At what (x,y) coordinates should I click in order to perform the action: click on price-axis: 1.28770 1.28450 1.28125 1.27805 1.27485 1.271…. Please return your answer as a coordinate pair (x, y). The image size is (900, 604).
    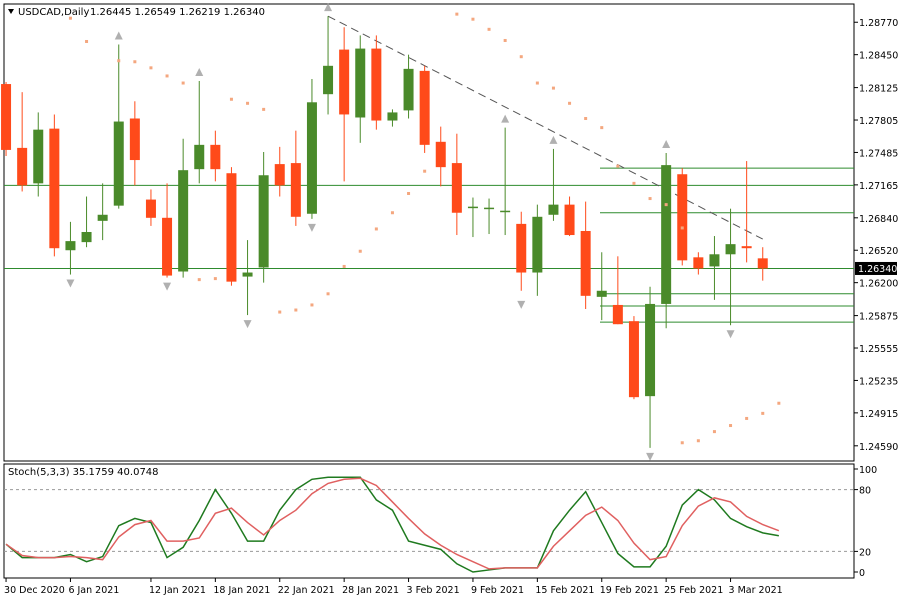
    Looking at the image, I should click on (876, 235).